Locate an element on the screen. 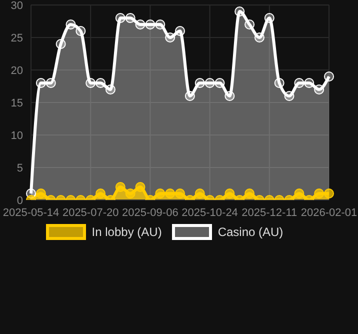  y-tick-label: 20 is located at coordinates (16, 70).